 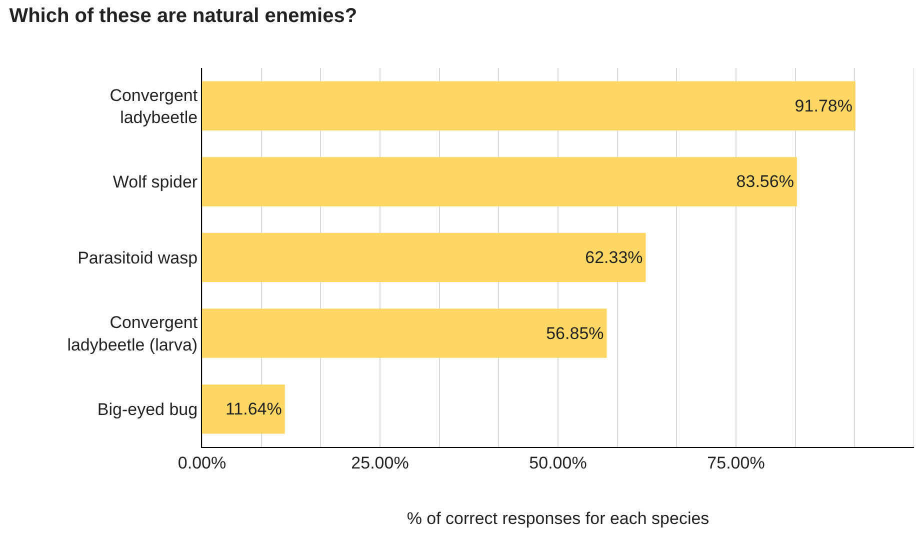 What do you see at coordinates (138, 258) in the screenshot?
I see `y-tick-label: Parasitoid wasp` at bounding box center [138, 258].